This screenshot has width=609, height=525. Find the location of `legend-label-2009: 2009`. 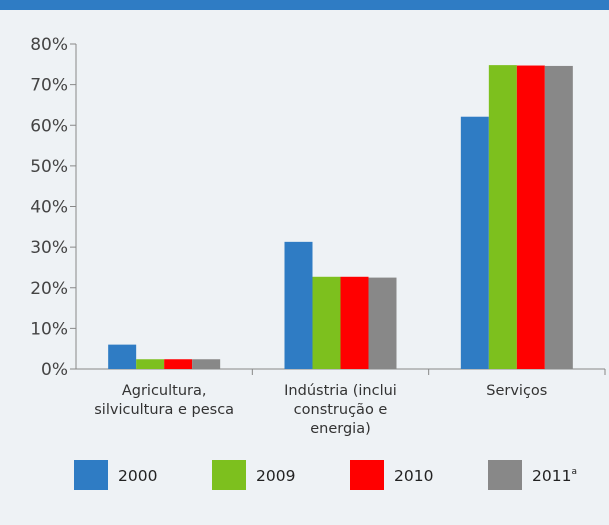

legend-label-2009: 2009 is located at coordinates (275, 476).